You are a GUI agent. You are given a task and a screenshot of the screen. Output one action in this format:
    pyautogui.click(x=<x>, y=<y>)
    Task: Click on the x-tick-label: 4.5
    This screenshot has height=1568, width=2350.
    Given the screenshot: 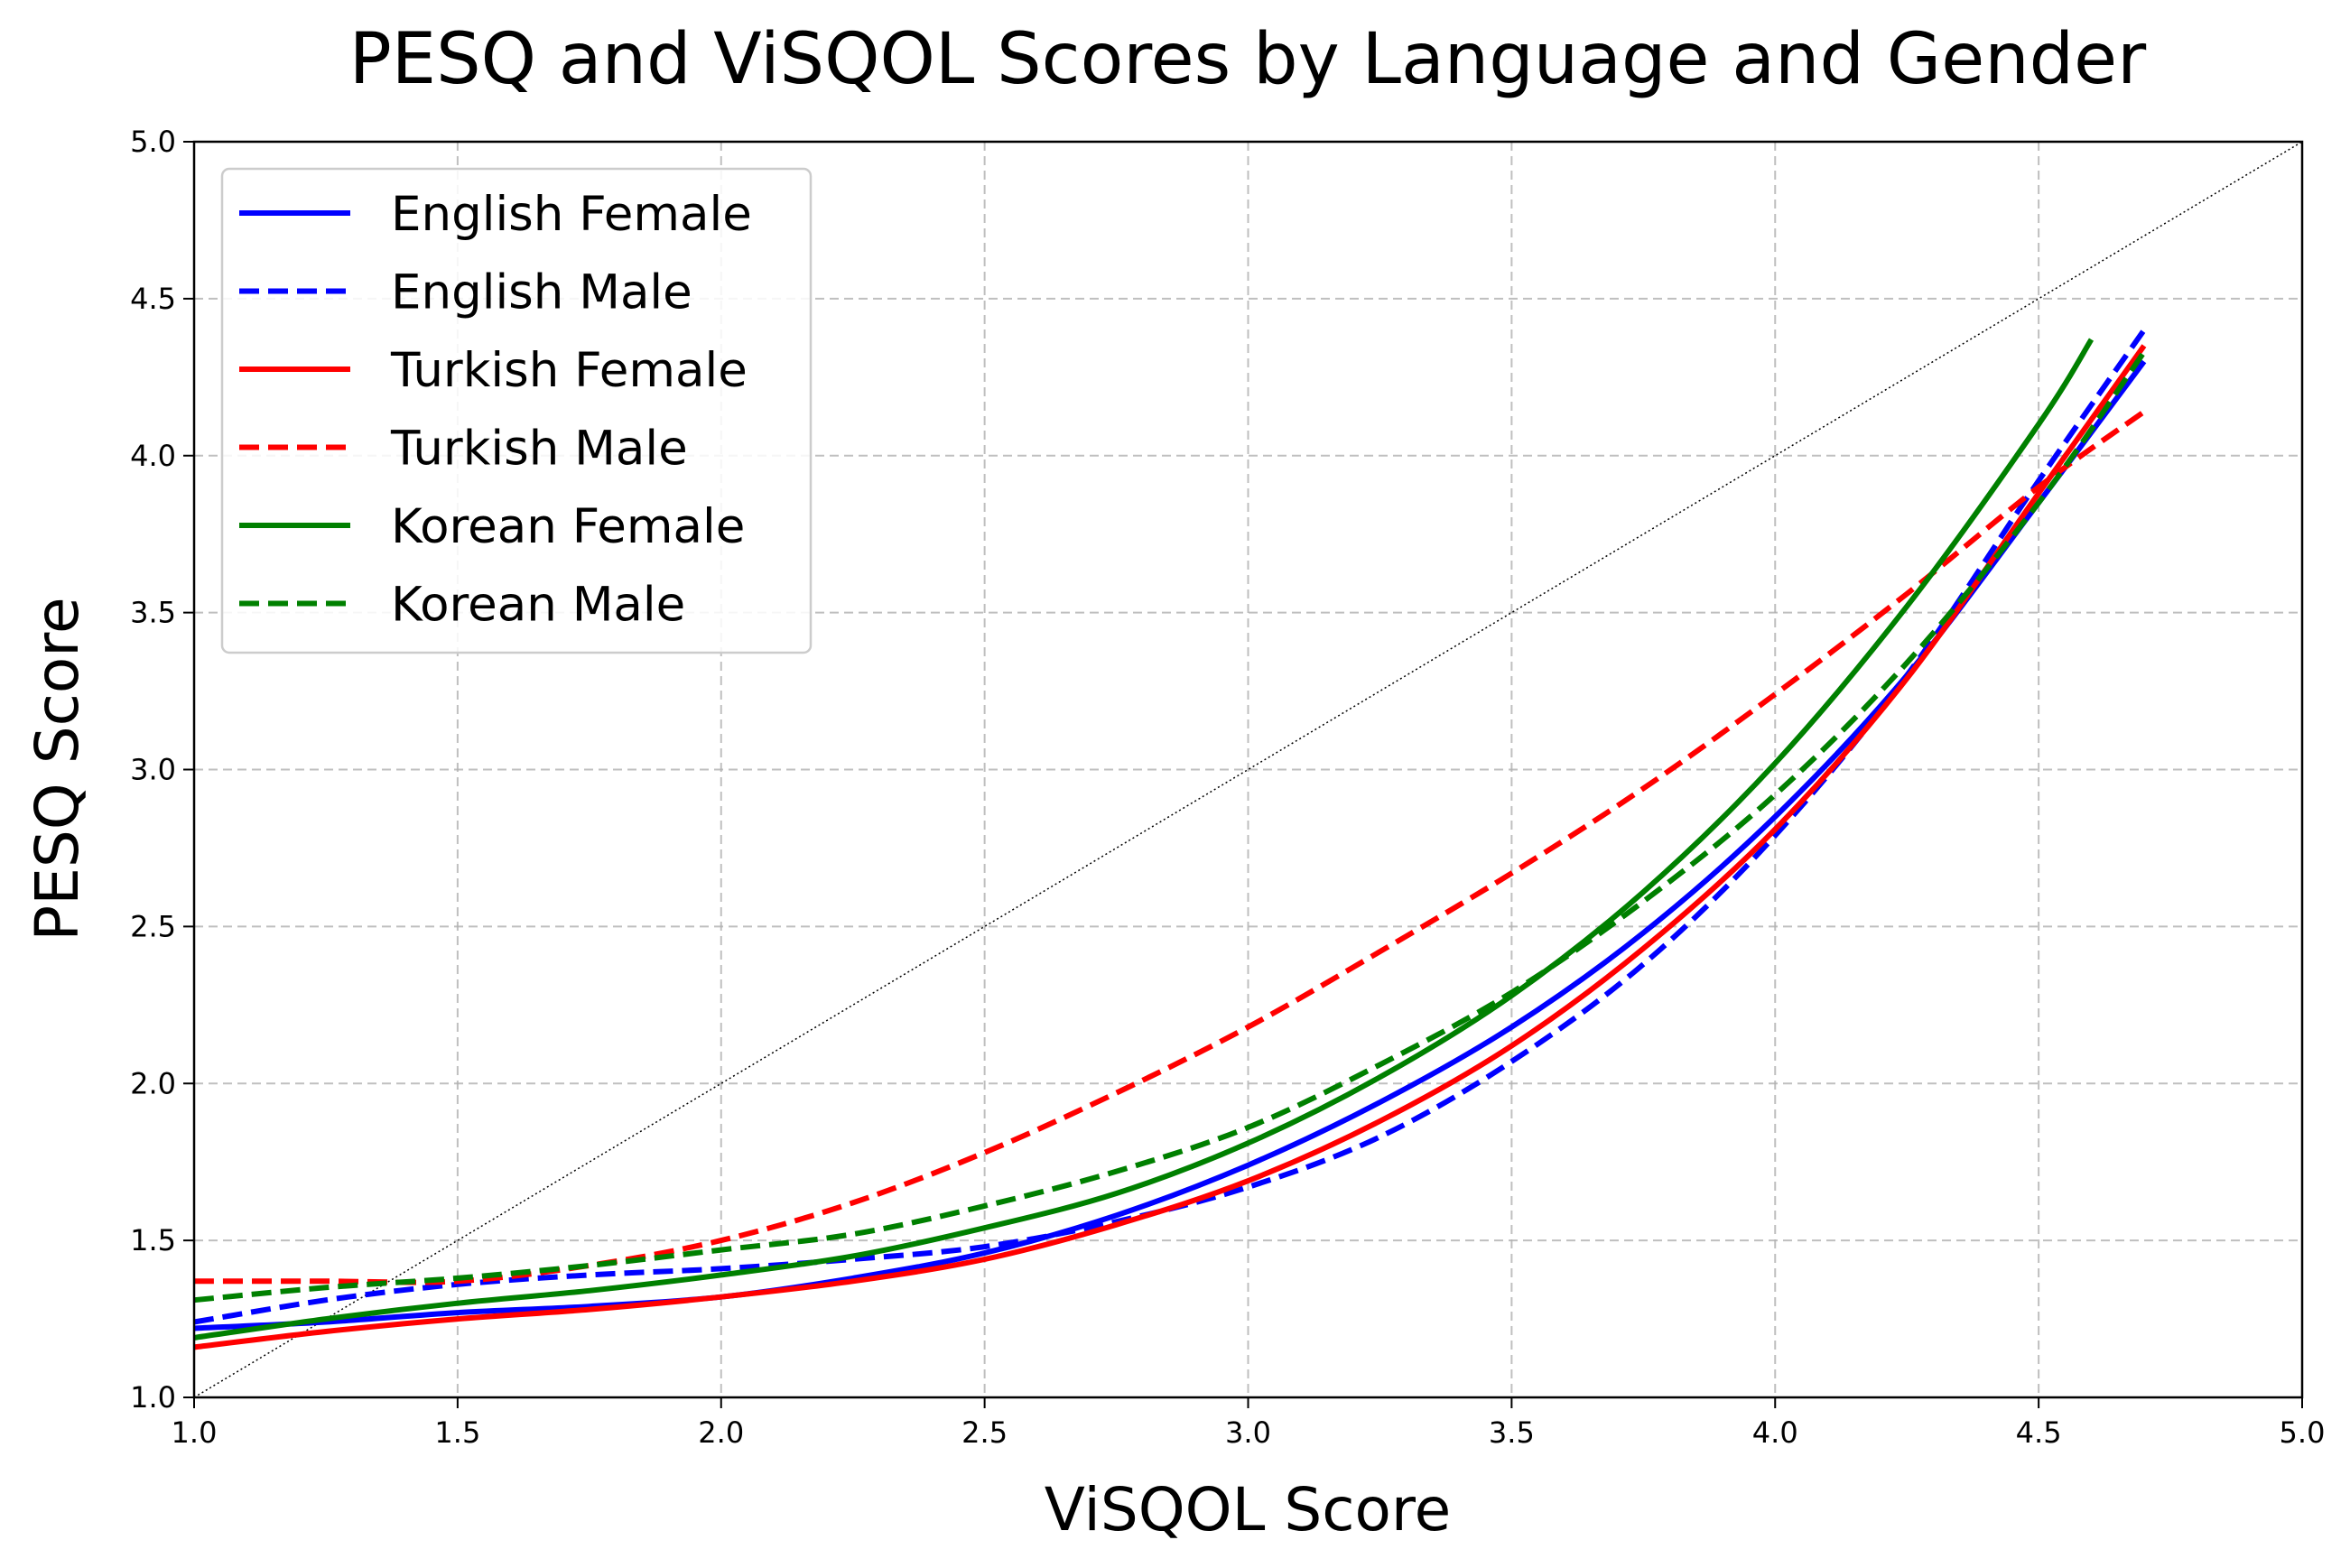 What is the action you would take?
    pyautogui.click(x=2039, y=1432)
    